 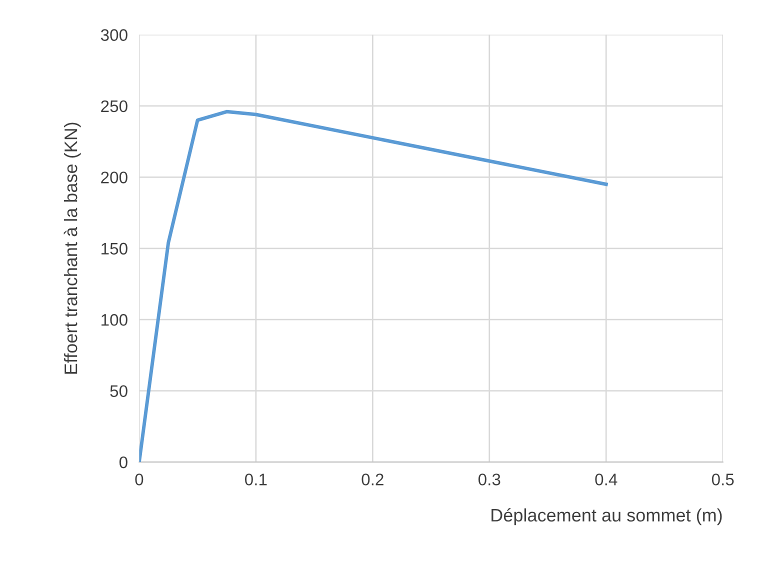 What do you see at coordinates (723, 480) in the screenshot?
I see `x-tick-label: 0.5` at bounding box center [723, 480].